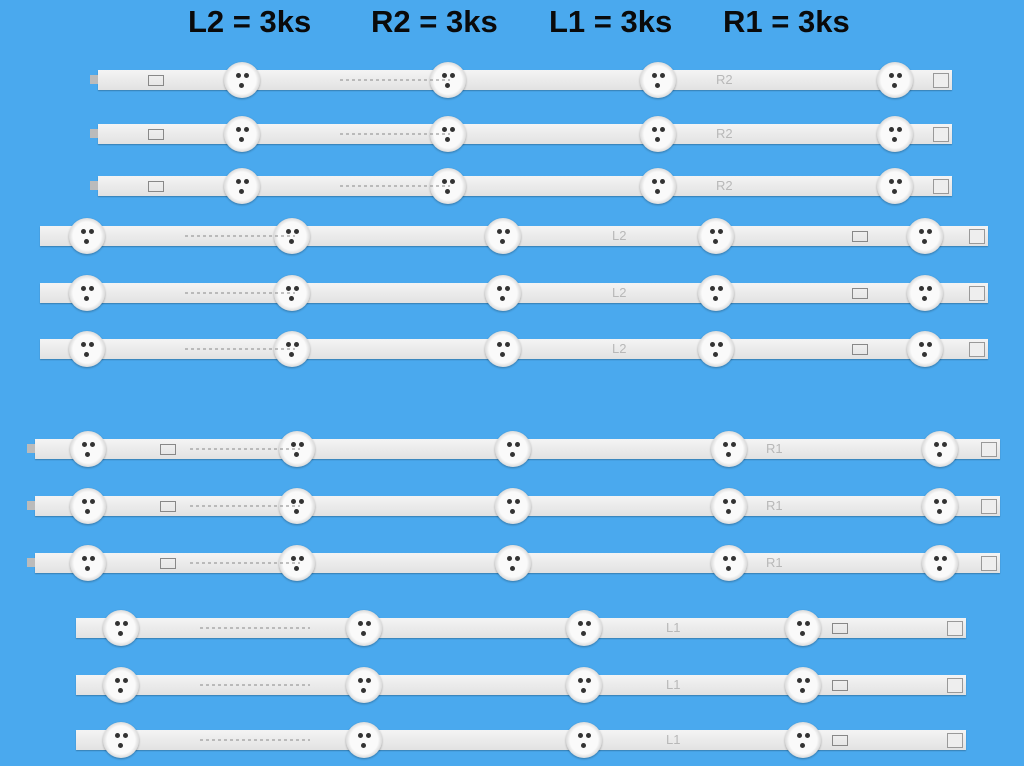  What do you see at coordinates (611, 21) in the screenshot?
I see `header-l1: L1 = 3ks` at bounding box center [611, 21].